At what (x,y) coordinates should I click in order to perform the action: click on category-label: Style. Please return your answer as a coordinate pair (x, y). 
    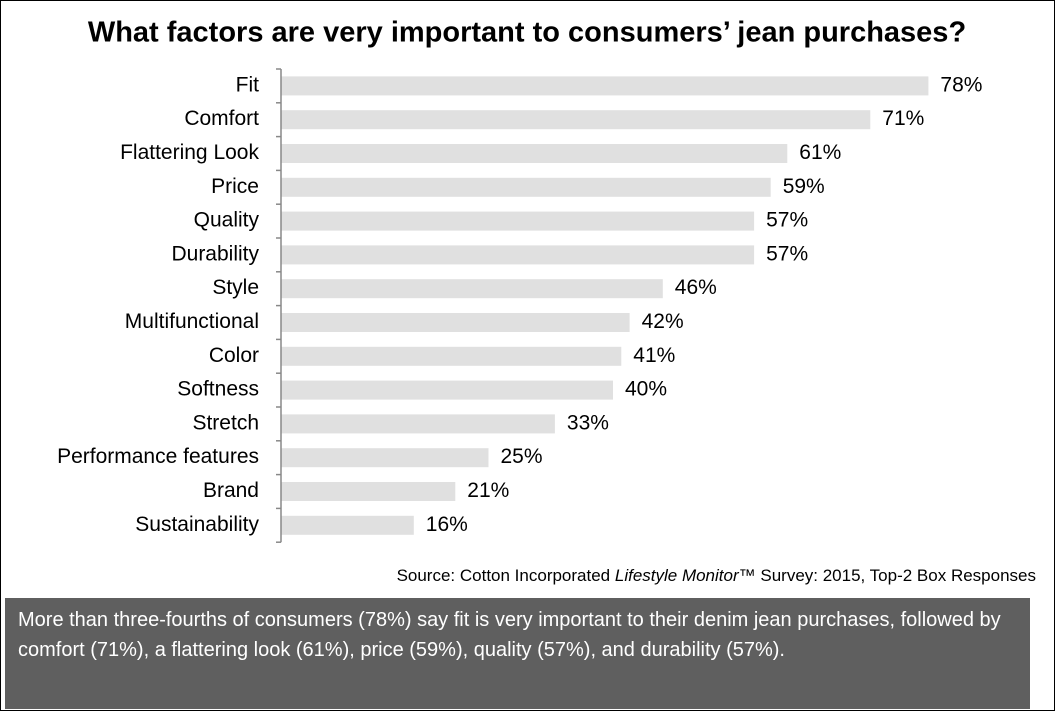
    Looking at the image, I should click on (235, 287).